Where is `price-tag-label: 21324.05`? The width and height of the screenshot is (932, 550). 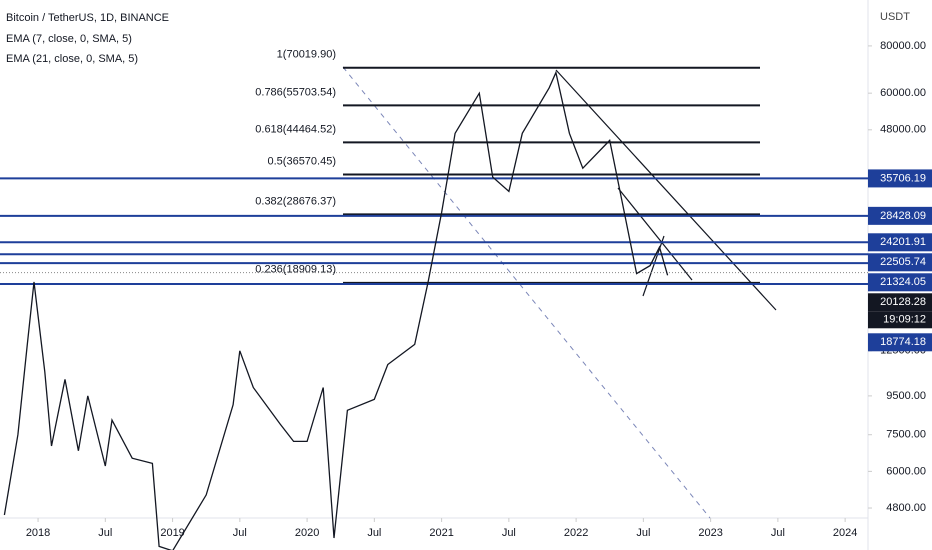 price-tag-label: 21324.05 is located at coordinates (903, 282).